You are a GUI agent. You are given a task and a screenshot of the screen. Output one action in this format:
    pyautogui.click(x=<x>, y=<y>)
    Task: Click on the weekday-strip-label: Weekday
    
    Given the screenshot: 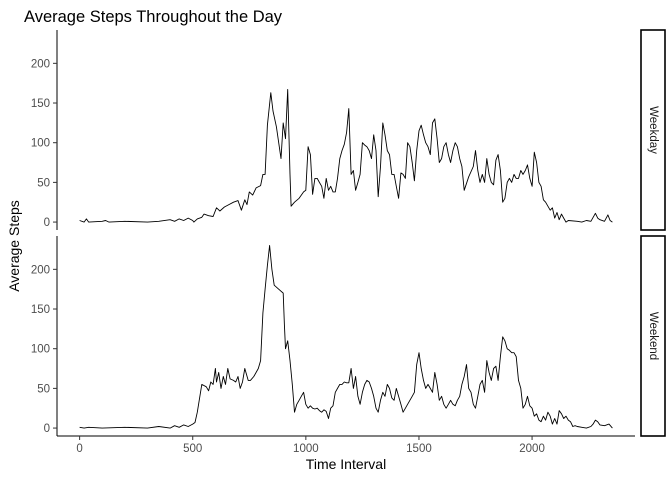 What is the action you would take?
    pyautogui.click(x=653, y=130)
    